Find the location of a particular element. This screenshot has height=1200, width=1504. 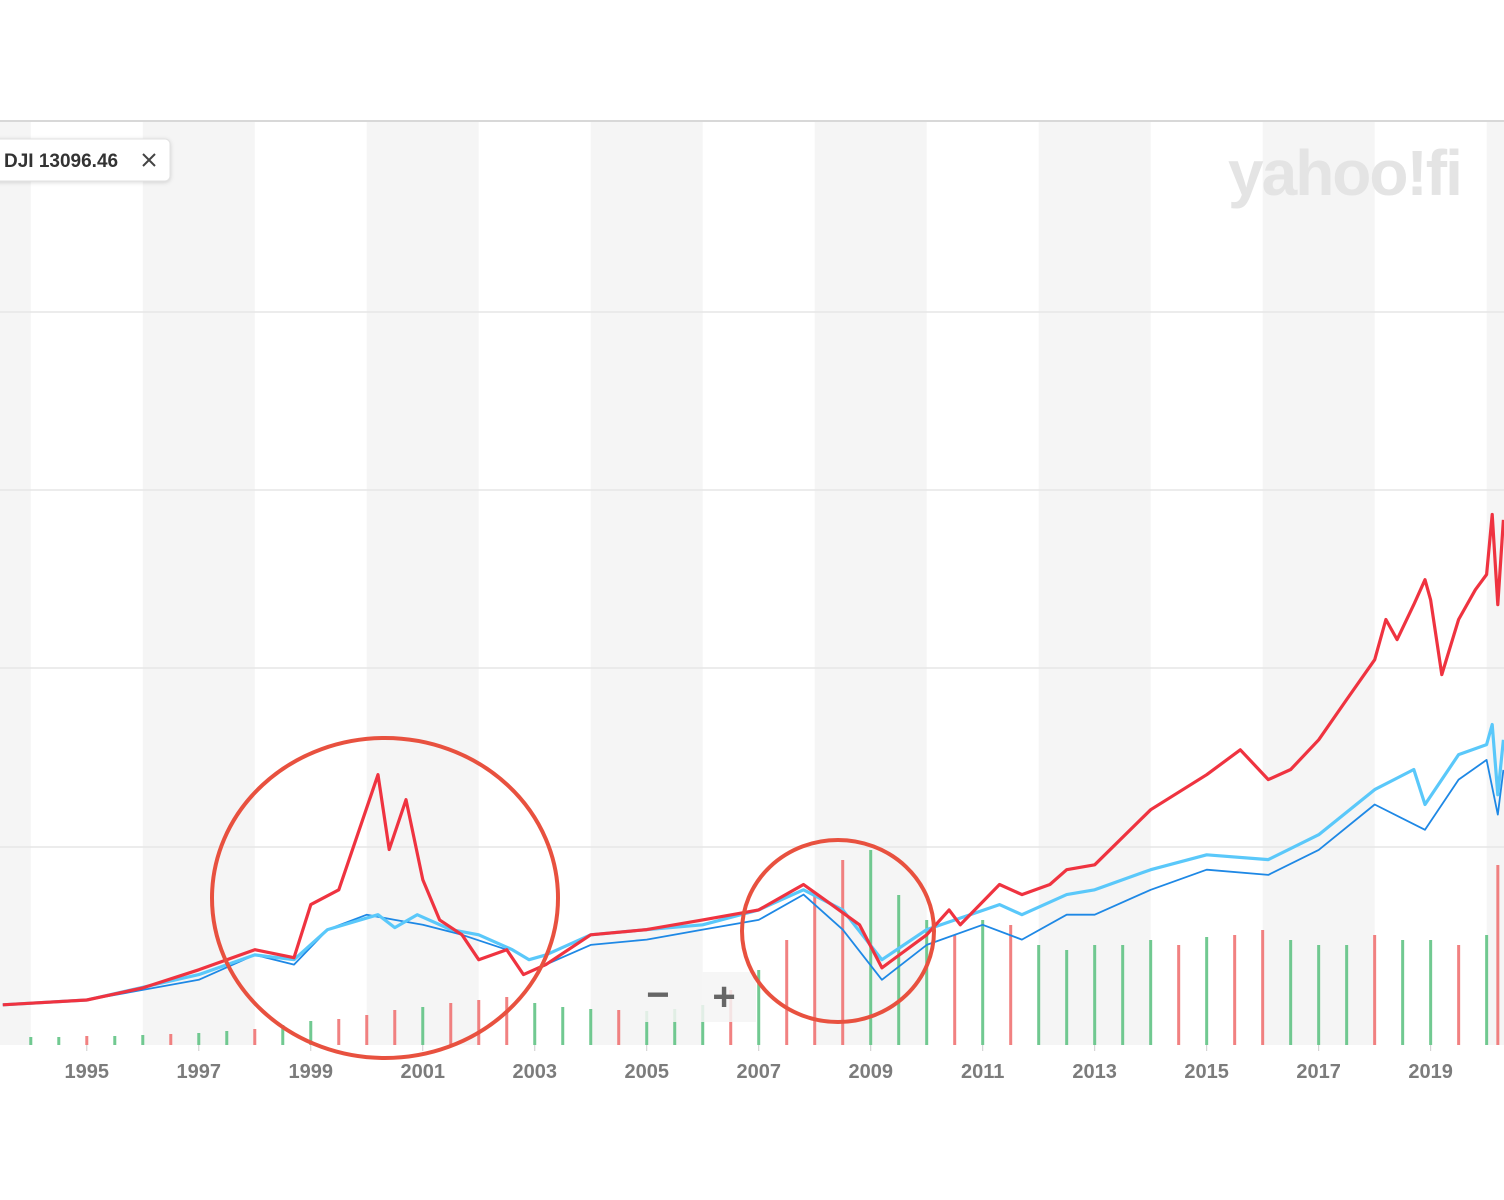

x-tick-label: 2007 is located at coordinates (758, 1072).